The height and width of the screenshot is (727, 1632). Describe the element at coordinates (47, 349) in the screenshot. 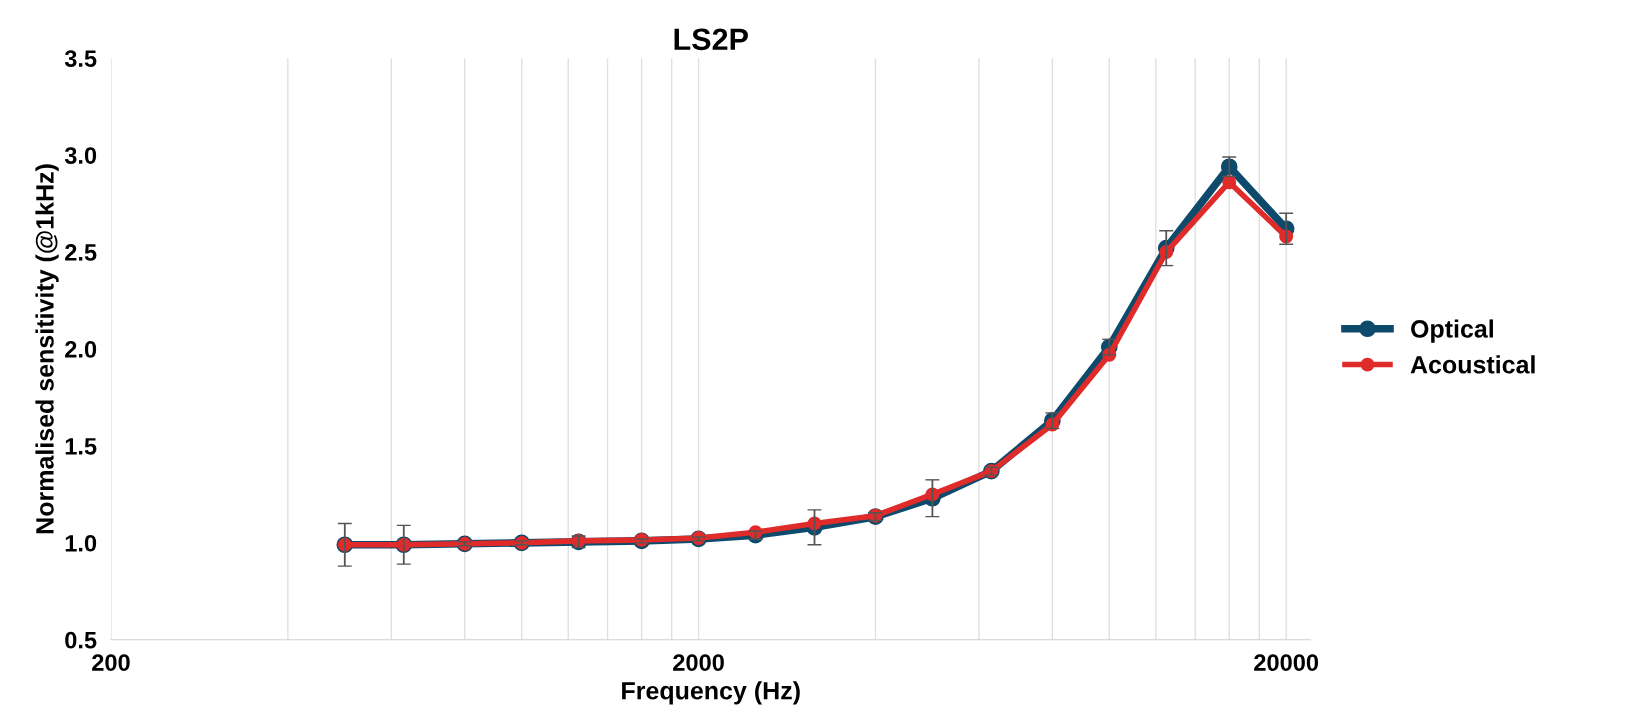

I see `y-axis-title: Normalised sensitivity (@1kHz)` at that location.